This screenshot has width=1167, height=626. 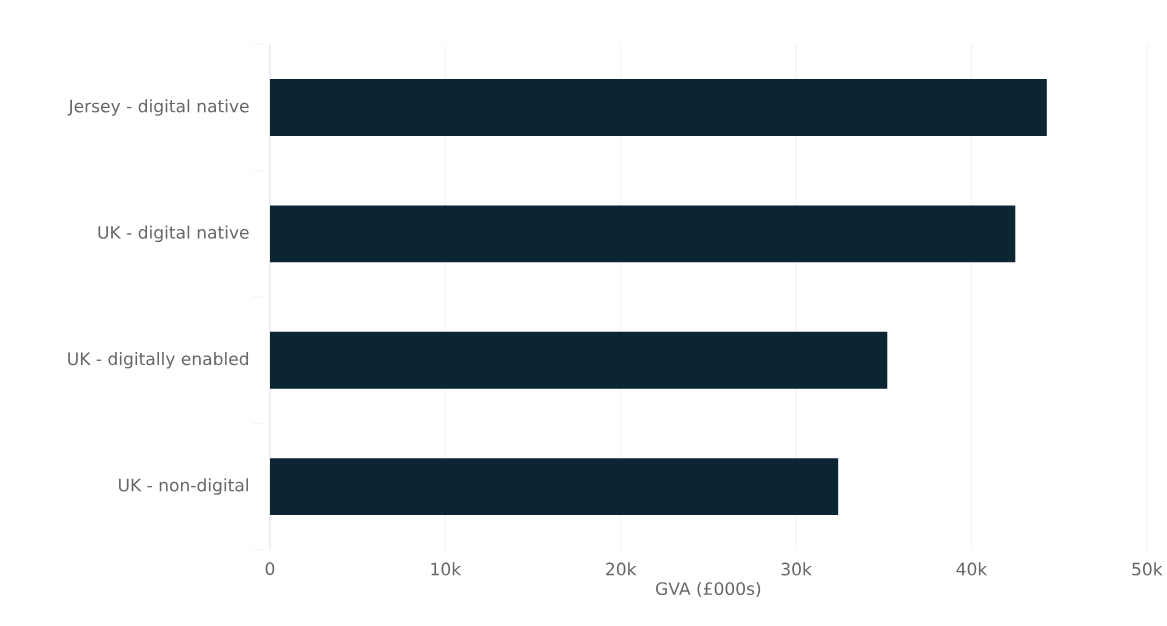 I want to click on y-tick-label: Jersey - digital native, so click(x=158, y=107).